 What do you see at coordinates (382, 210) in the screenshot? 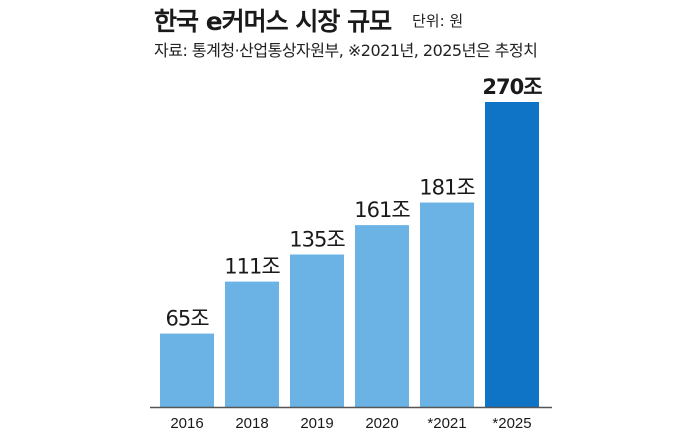
I see `value-label: 161조` at bounding box center [382, 210].